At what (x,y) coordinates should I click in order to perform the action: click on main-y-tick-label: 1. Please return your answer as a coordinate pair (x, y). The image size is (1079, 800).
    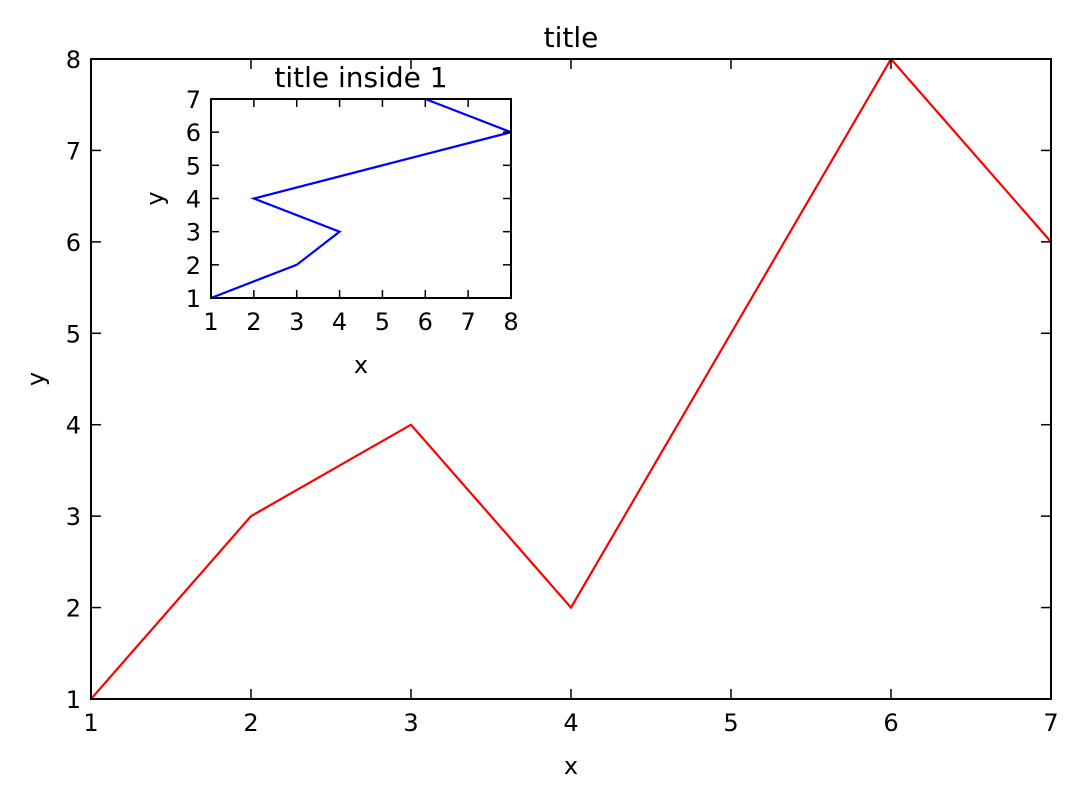
    Looking at the image, I should click on (73, 700).